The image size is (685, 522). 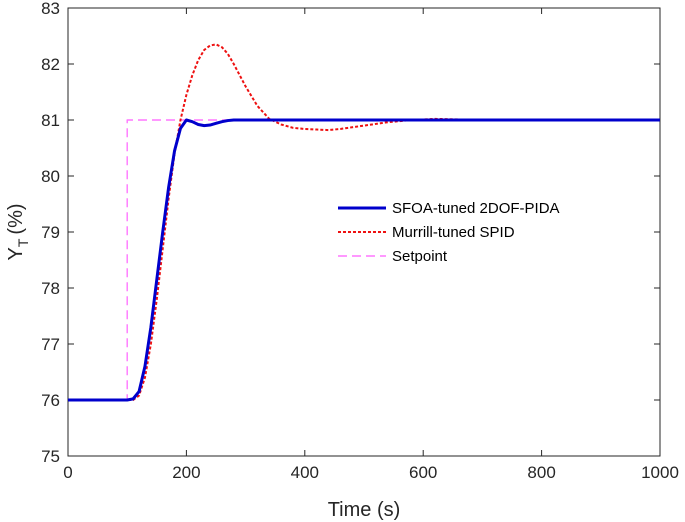 I want to click on y-axis-label-unit: (%), so click(x=16, y=218).